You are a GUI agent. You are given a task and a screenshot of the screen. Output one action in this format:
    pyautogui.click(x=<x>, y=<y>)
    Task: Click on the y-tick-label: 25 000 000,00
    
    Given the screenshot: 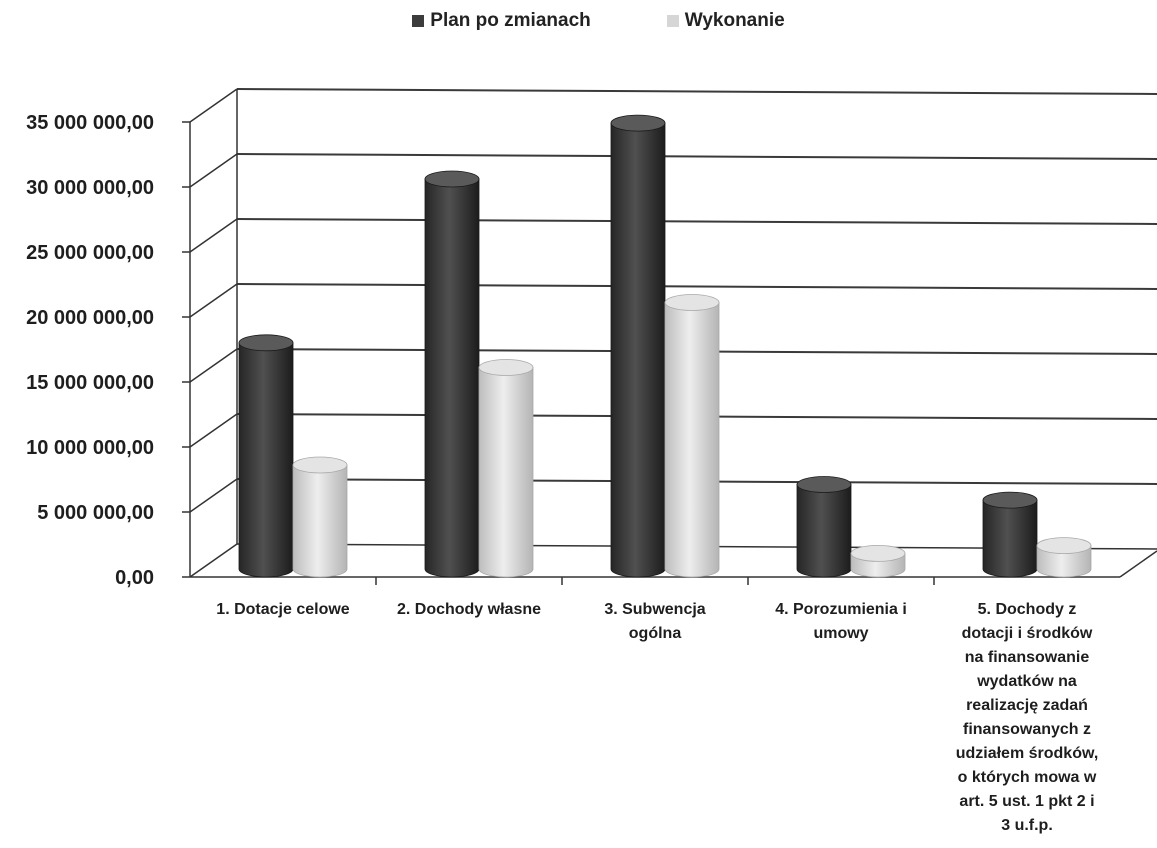 What is the action you would take?
    pyautogui.click(x=90, y=253)
    